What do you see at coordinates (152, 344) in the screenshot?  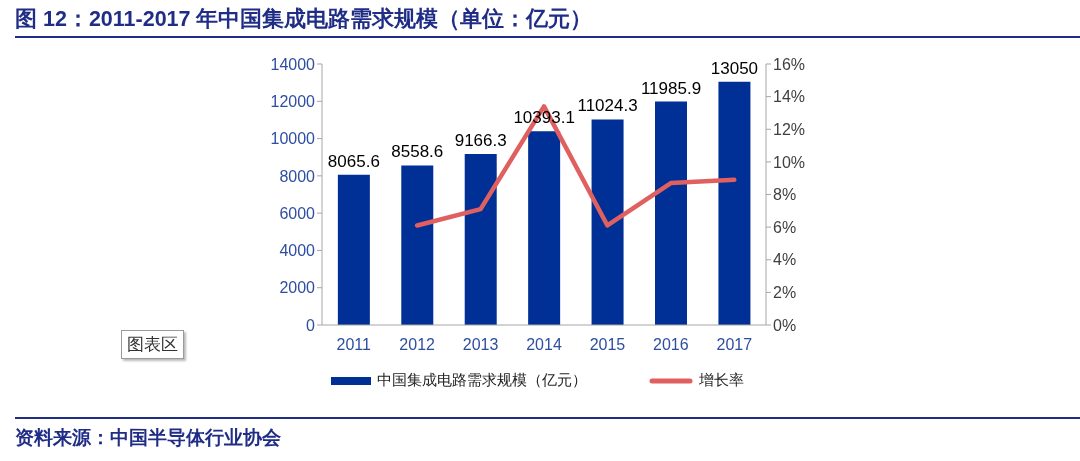 I see `text: 图表区` at bounding box center [152, 344].